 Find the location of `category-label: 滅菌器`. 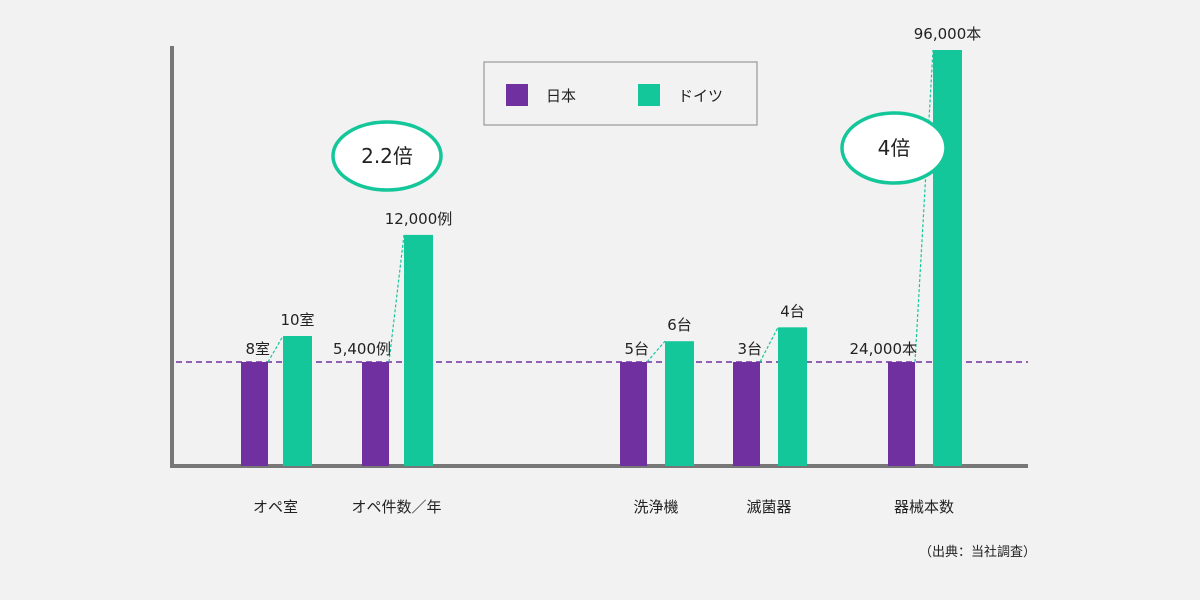

category-label: 滅菌器 is located at coordinates (768, 507).